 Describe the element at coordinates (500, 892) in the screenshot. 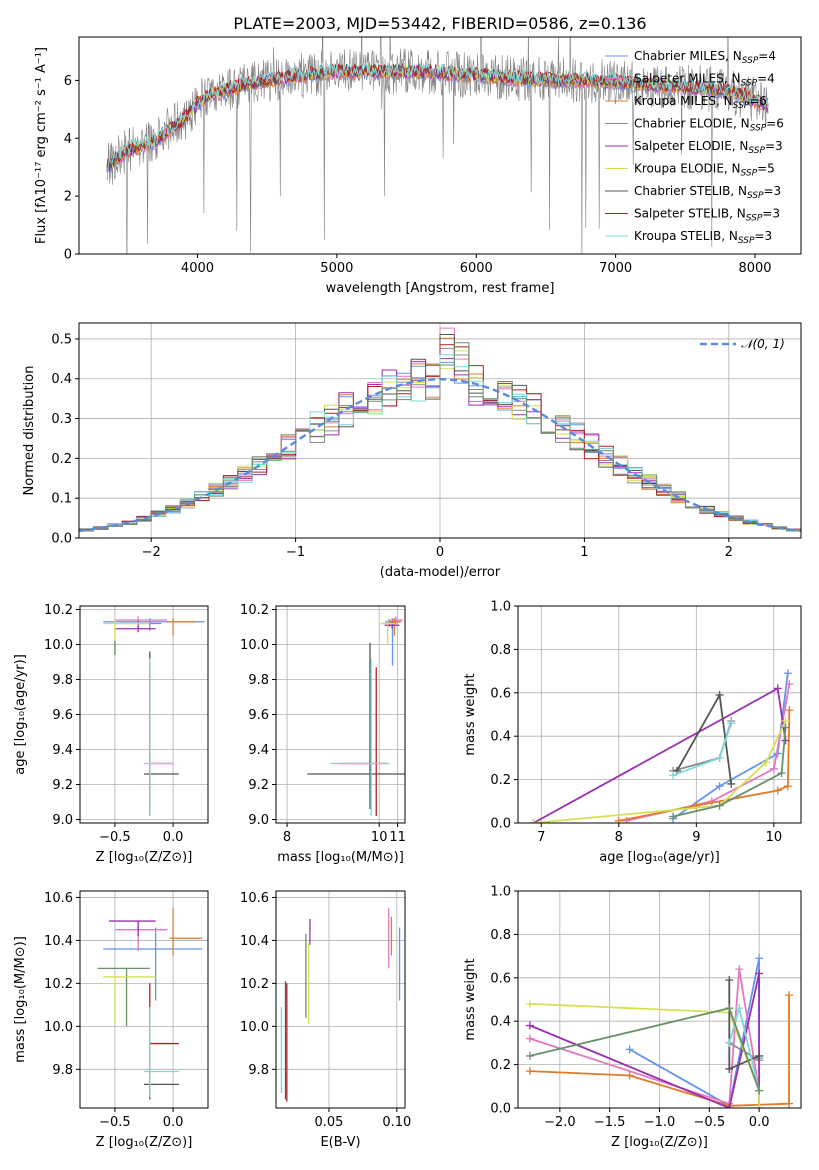

I see `weight_vs_Z-ytick-label: 1.0` at that location.